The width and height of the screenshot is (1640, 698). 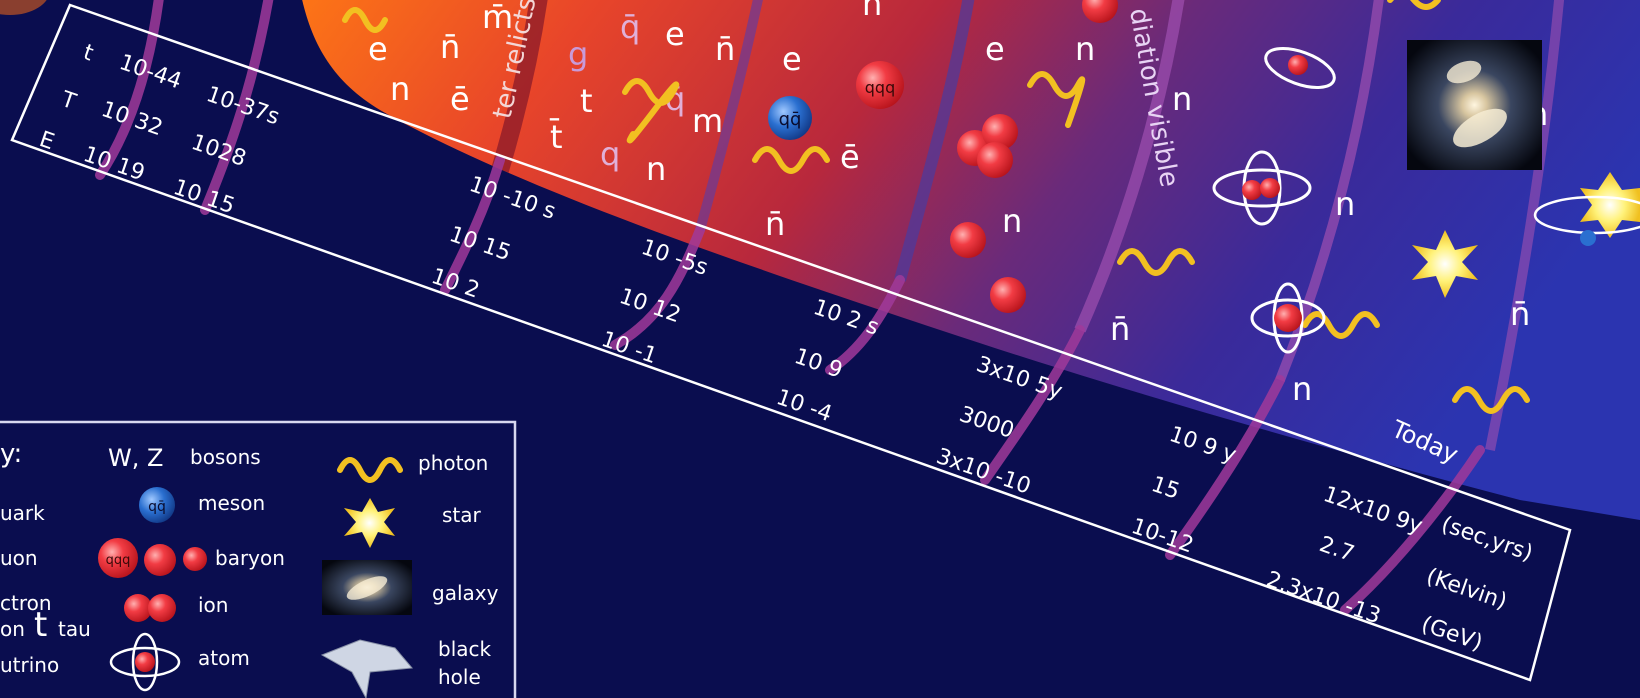 I want to click on particle-t: t, so click(x=586, y=101).